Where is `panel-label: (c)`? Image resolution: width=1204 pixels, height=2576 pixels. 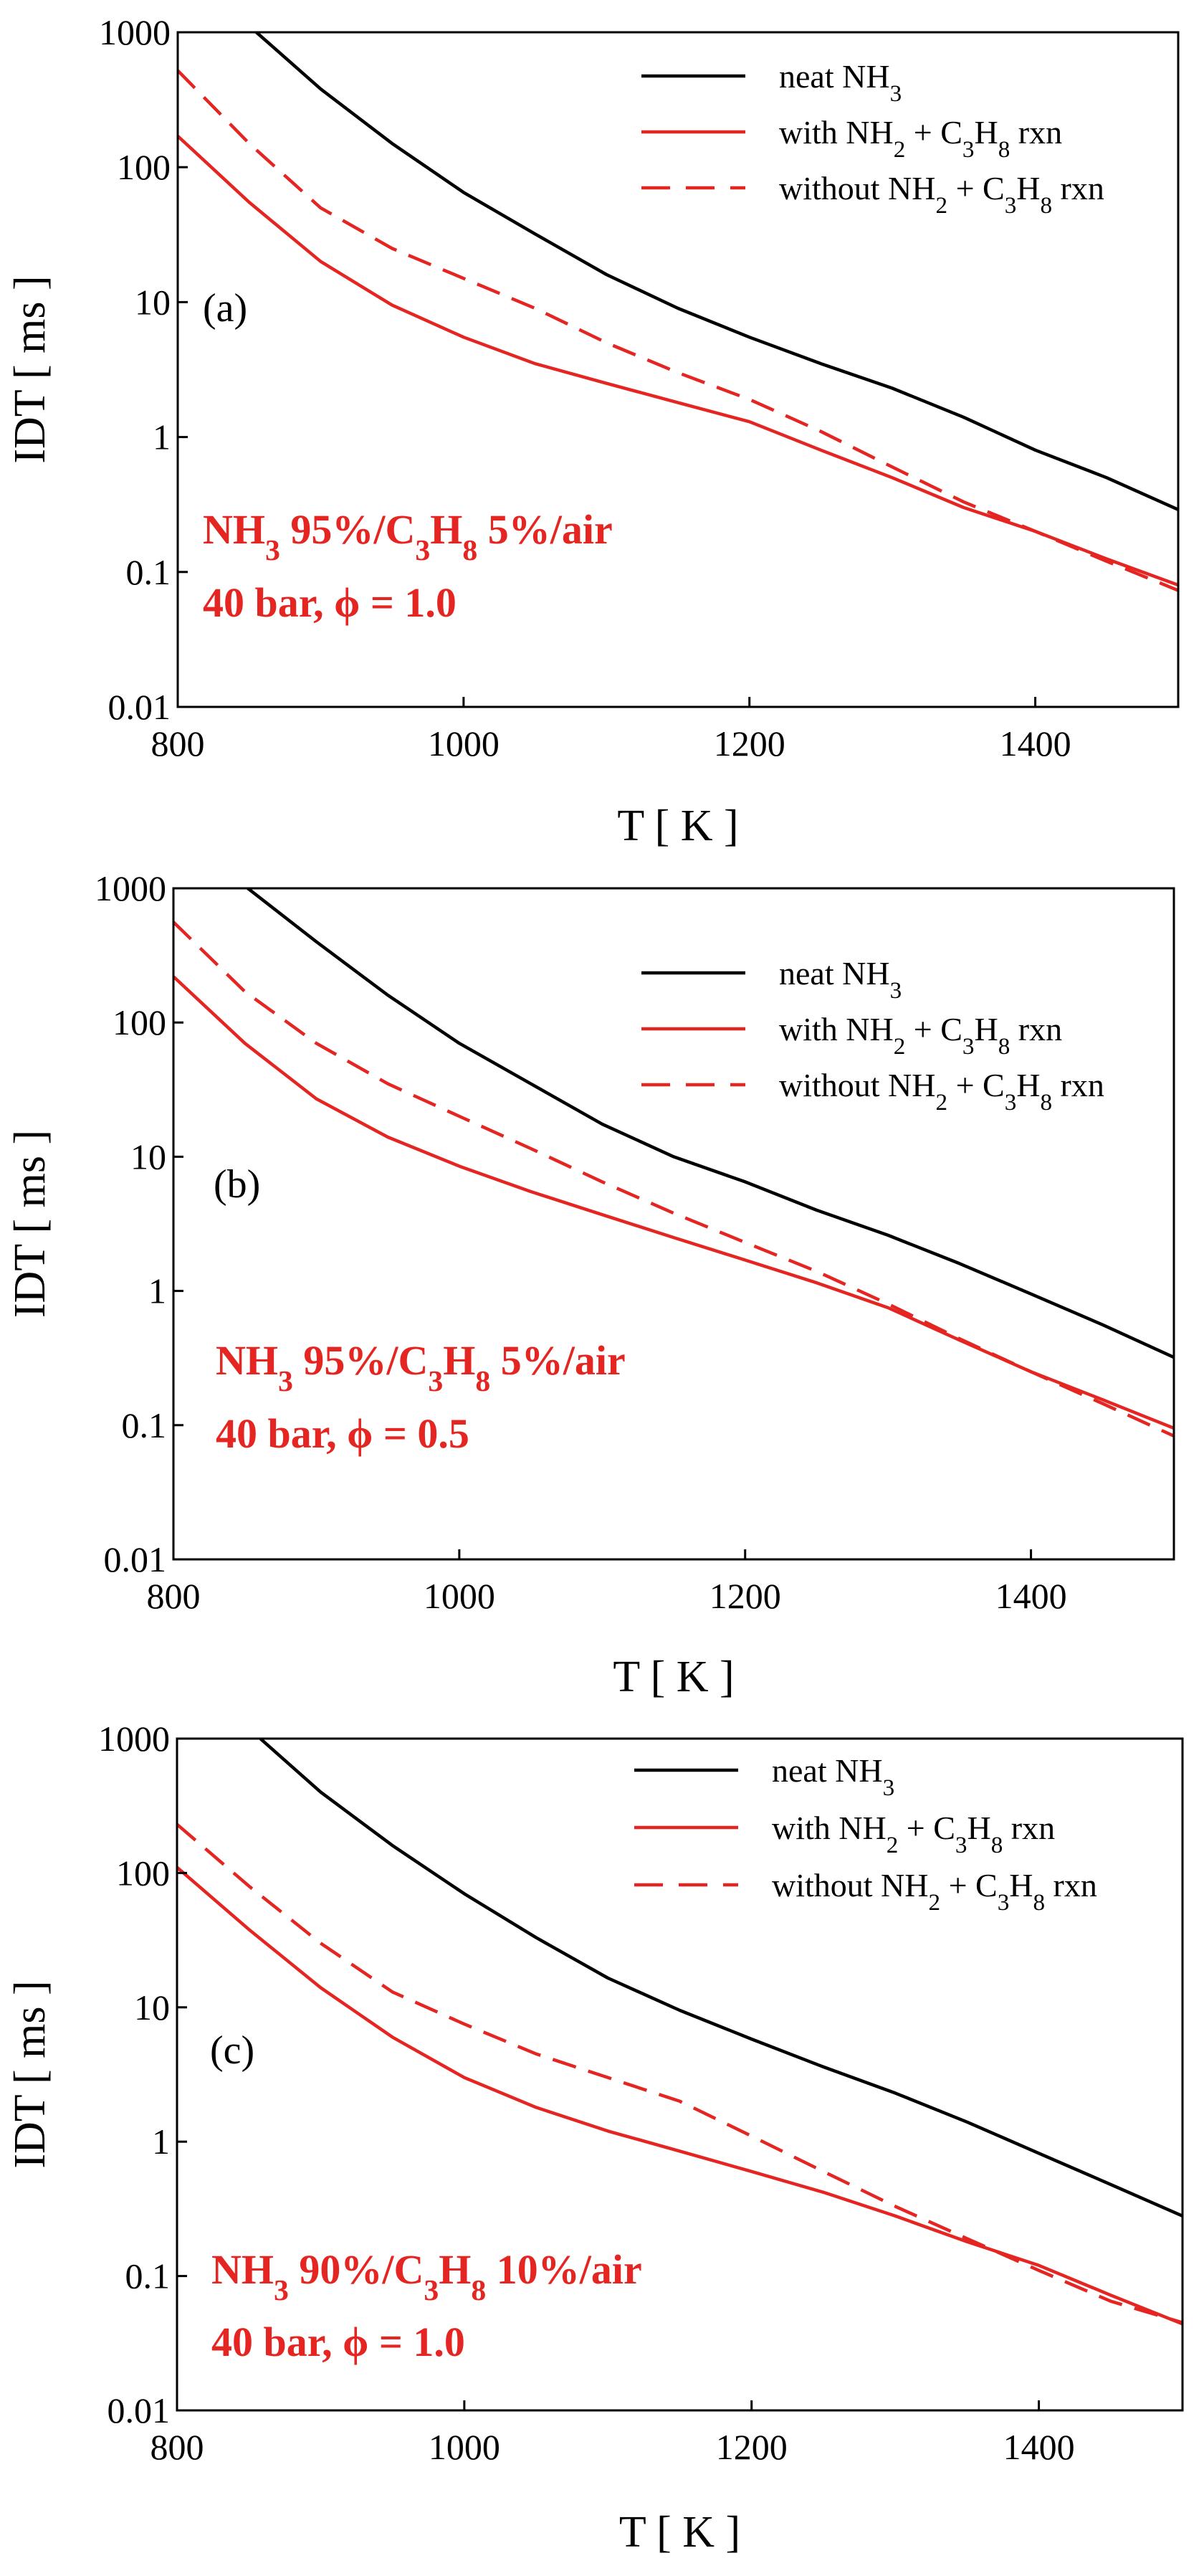
panel-label: (c) is located at coordinates (232, 2050).